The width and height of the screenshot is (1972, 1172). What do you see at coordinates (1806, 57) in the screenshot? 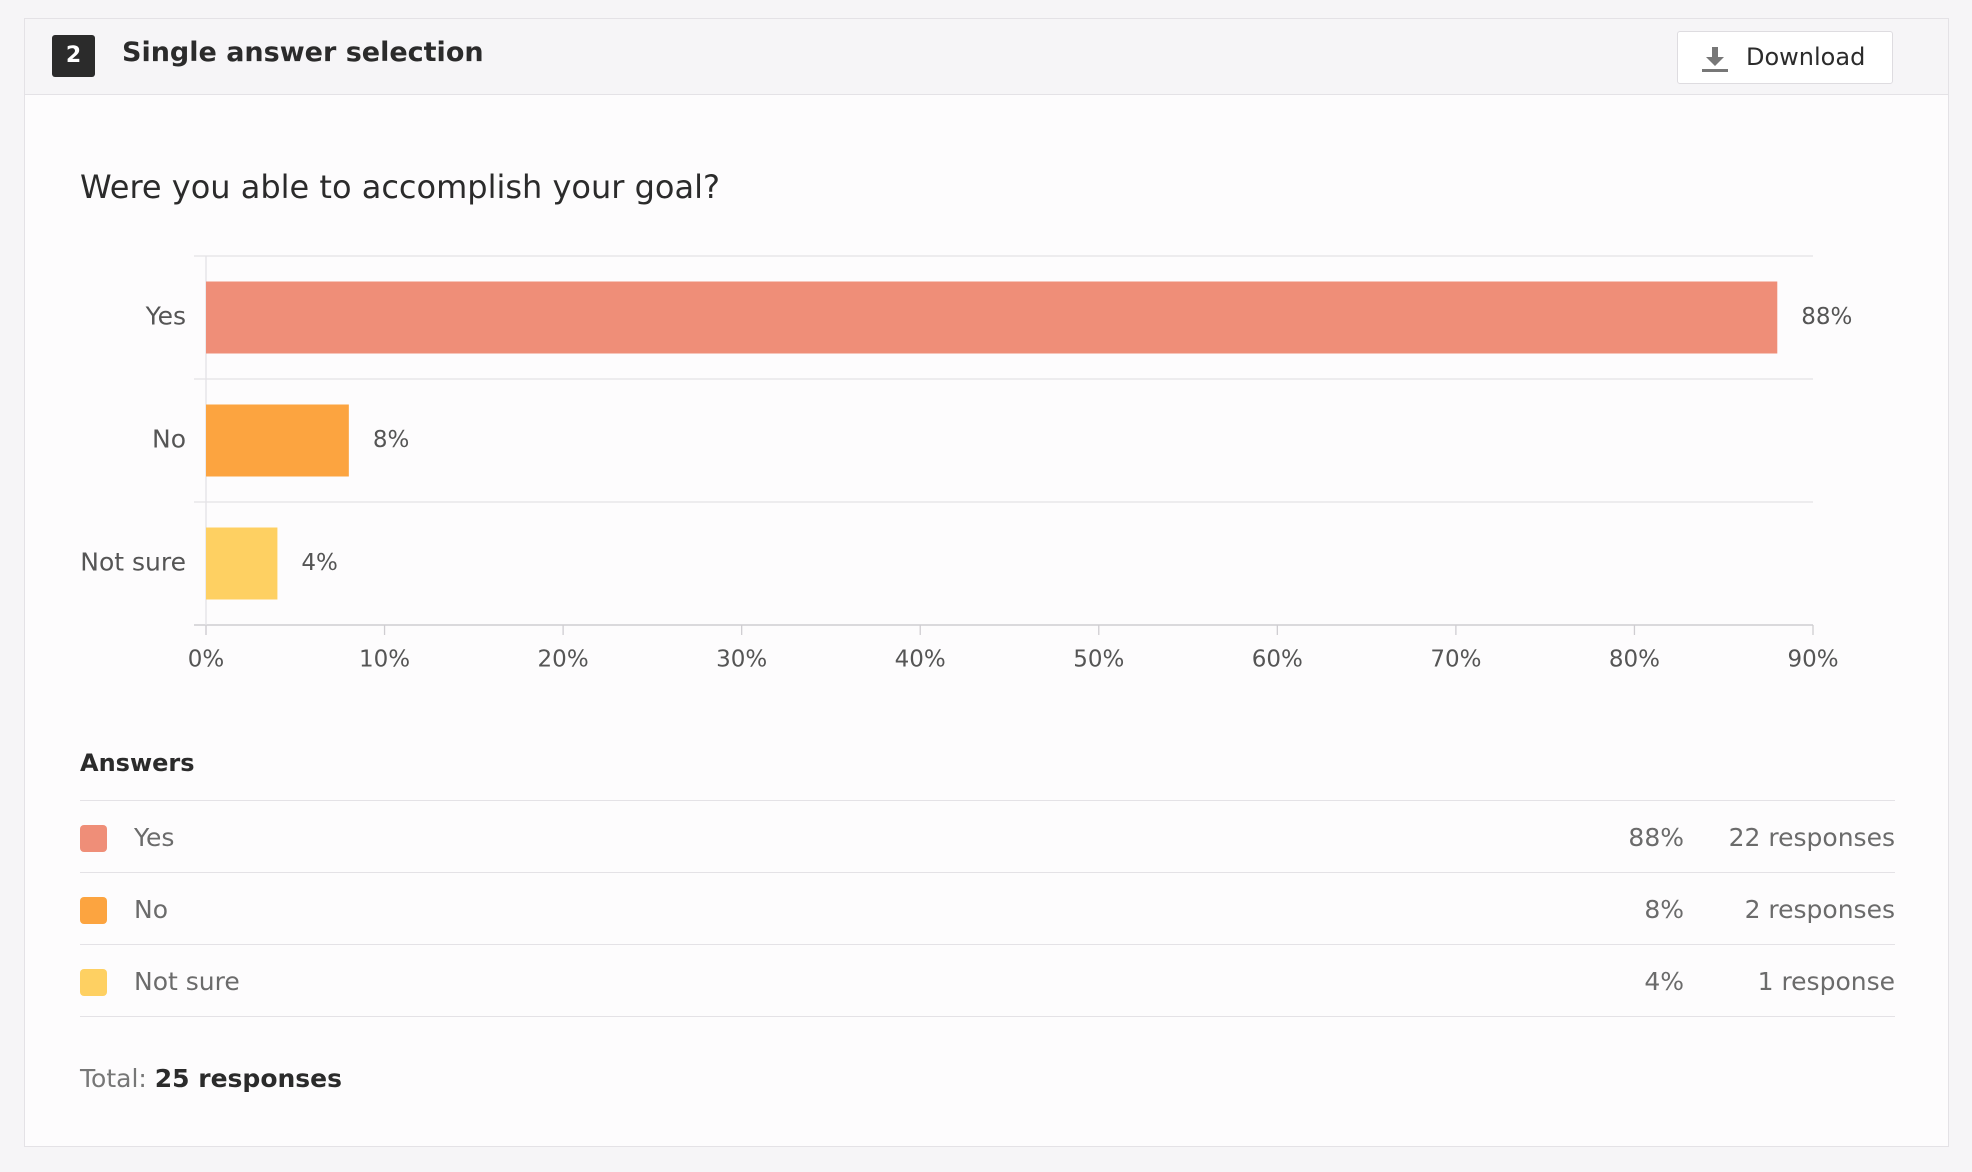
I see `download-label: Download` at bounding box center [1806, 57].